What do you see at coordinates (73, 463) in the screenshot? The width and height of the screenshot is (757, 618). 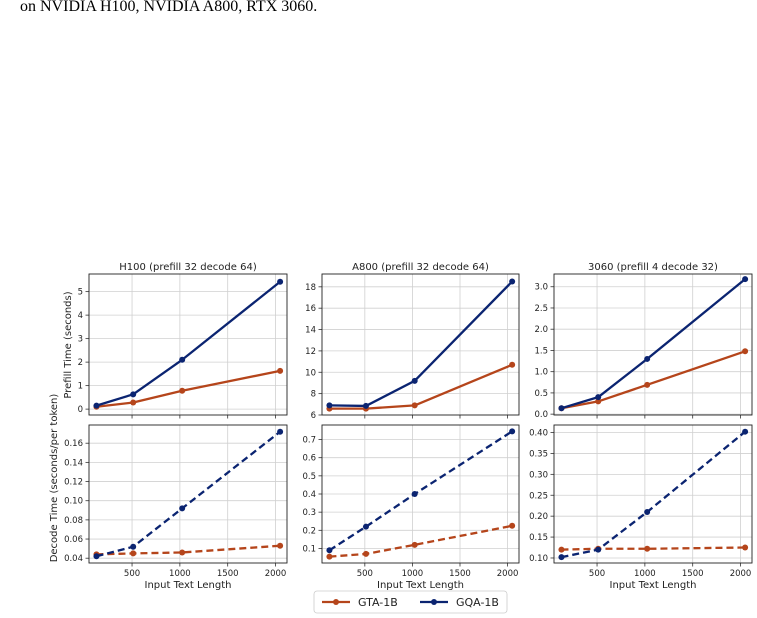 I see `y-tick-label: 0.14` at bounding box center [73, 463].